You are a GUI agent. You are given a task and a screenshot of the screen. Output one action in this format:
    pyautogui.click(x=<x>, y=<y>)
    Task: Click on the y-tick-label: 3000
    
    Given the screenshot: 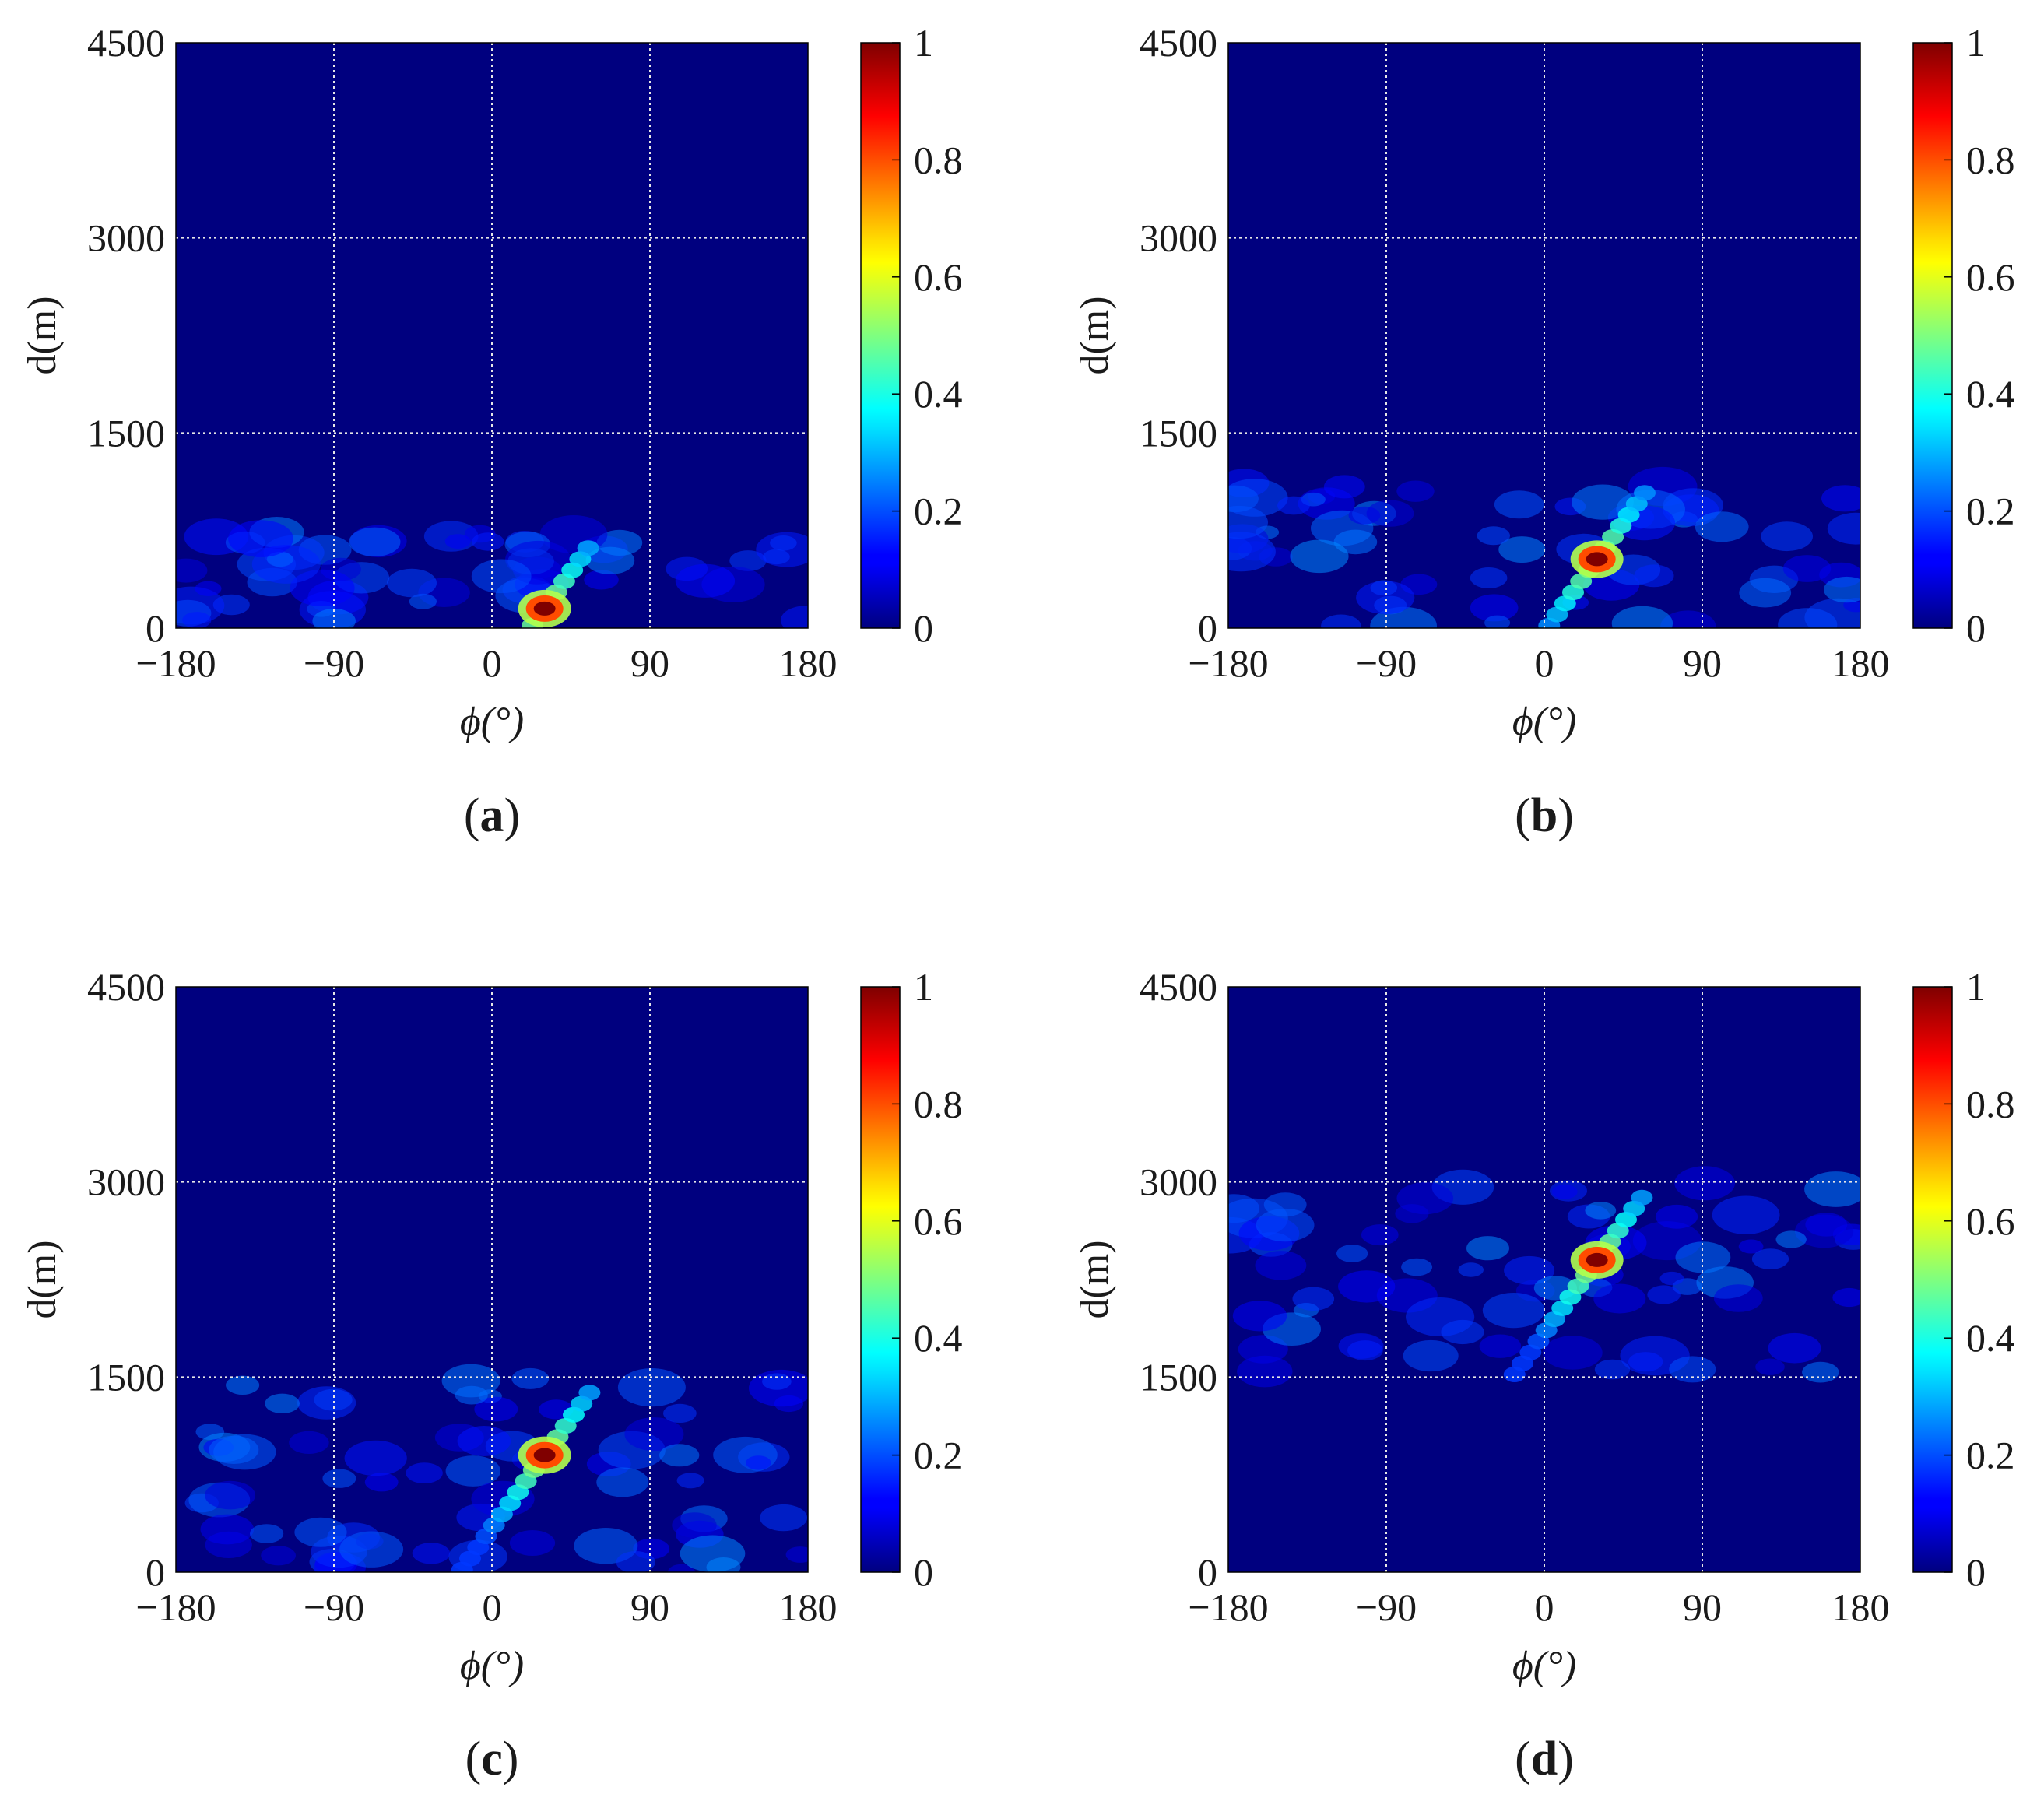 What is the action you would take?
    pyautogui.click(x=1178, y=1182)
    